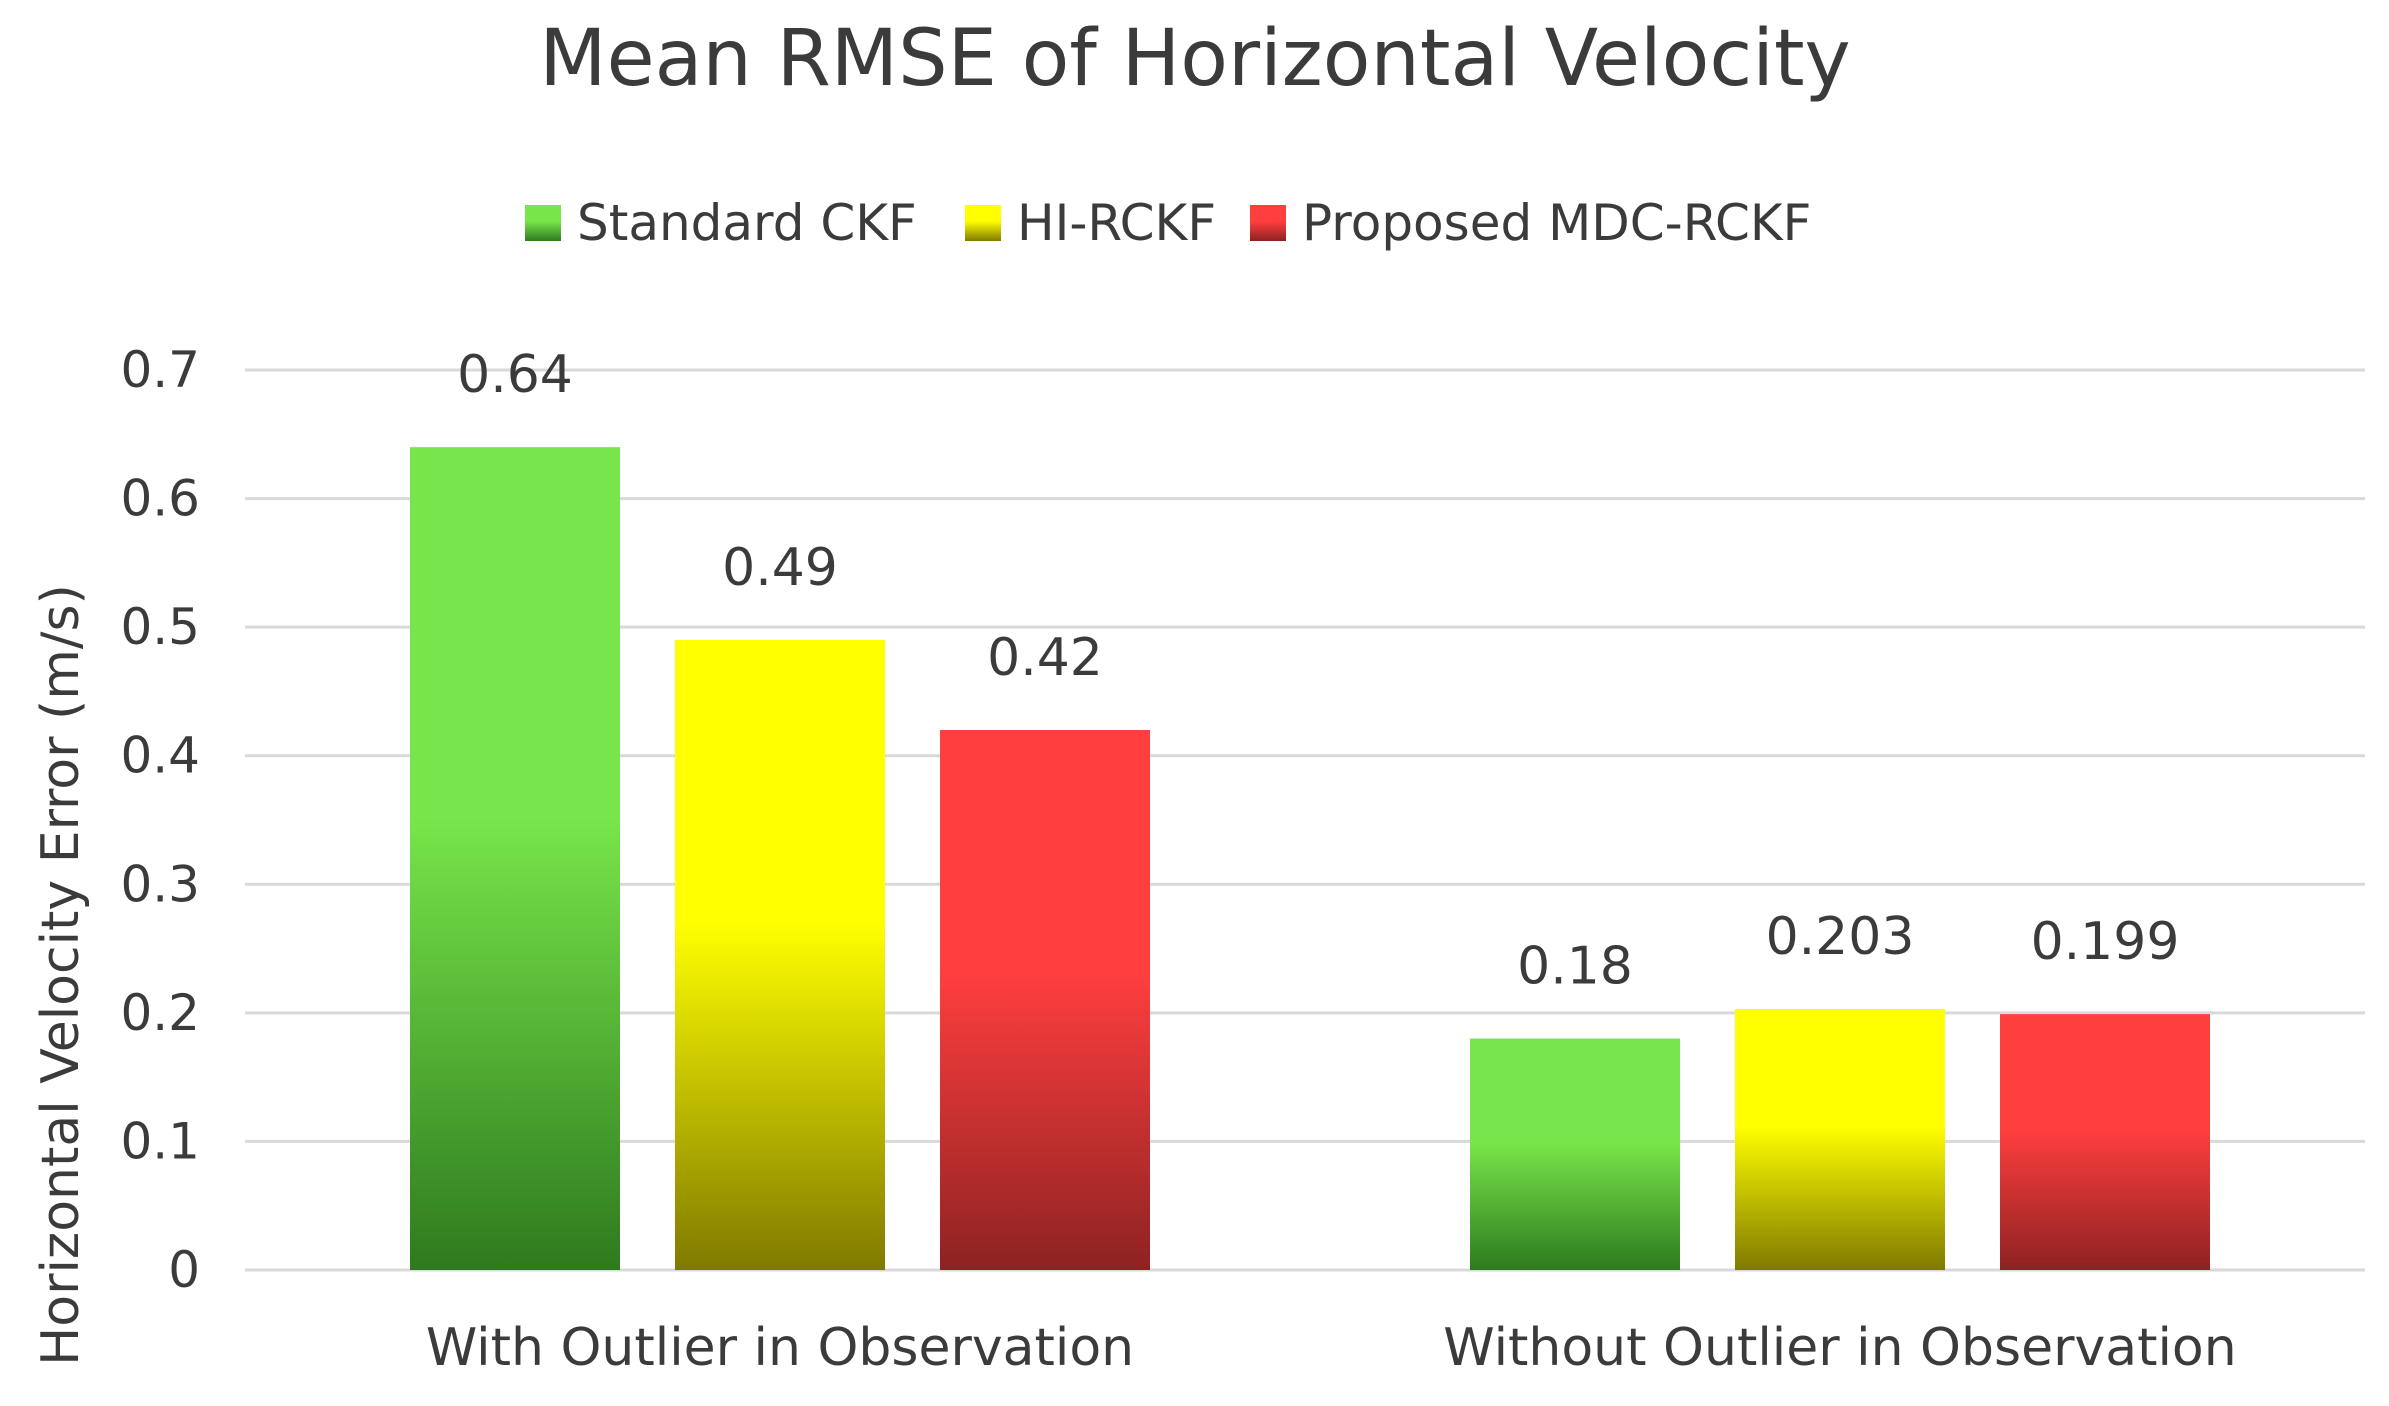 This screenshot has width=2389, height=1406. Describe the element at coordinates (1194, 59) in the screenshot. I see `chart-title: Mean RMSE of Horizontal Velocity` at that location.